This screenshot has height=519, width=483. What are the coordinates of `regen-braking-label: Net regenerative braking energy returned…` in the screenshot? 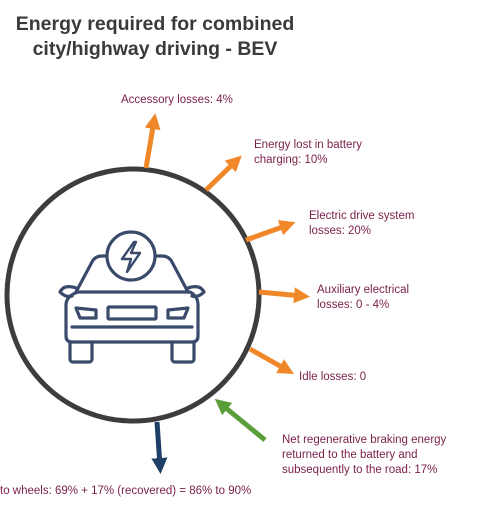 It's located at (364, 455).